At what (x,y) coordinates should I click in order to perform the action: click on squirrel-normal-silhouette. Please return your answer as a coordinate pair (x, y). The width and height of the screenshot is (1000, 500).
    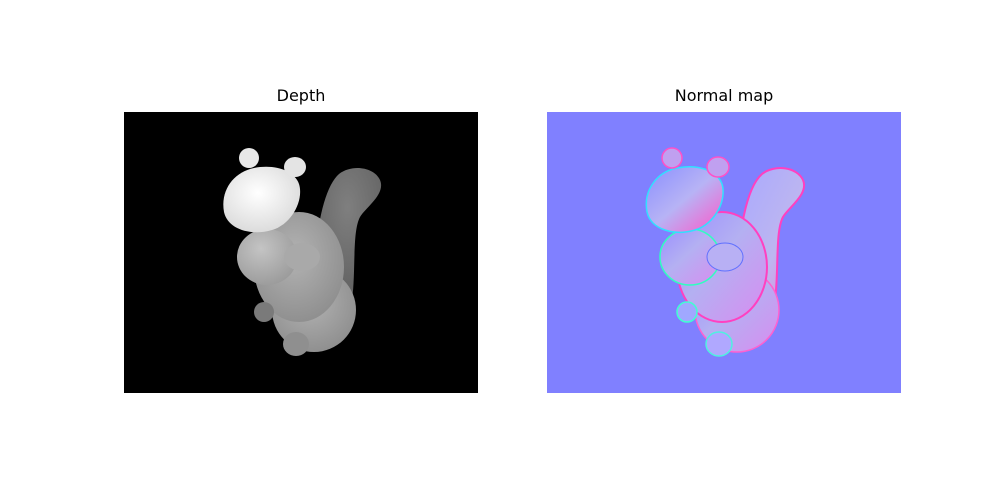
    Looking at the image, I should click on (725, 252).